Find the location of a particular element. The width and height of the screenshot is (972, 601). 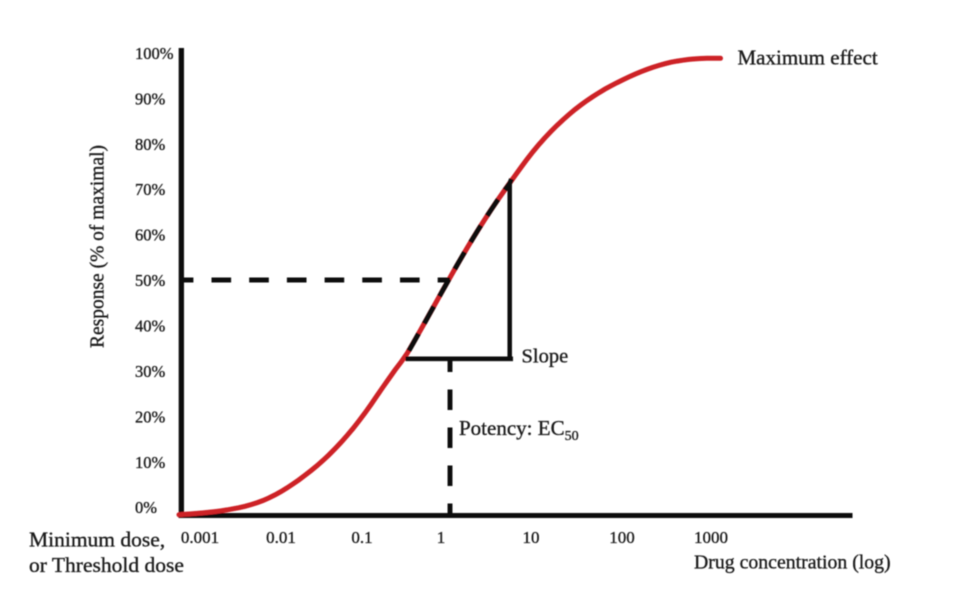

svg-text: 1 is located at coordinates (441, 537).